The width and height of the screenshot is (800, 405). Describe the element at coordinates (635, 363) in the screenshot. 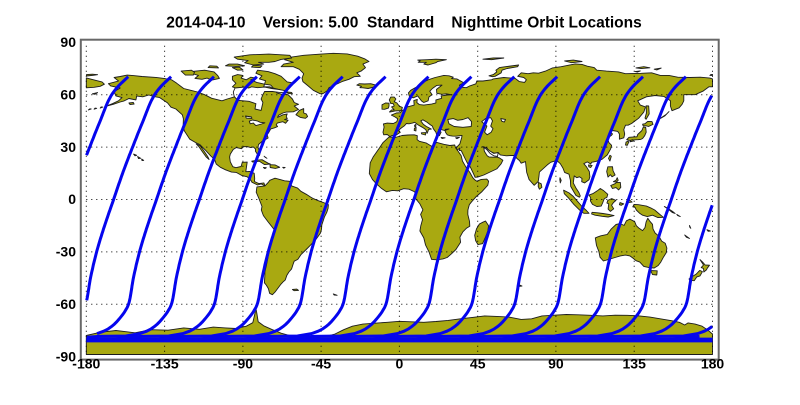

I see `svg-text: 135` at that location.